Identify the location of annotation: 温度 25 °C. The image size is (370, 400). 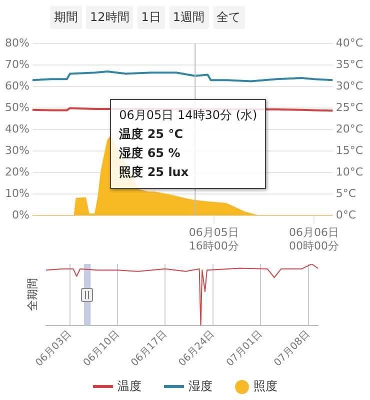
(151, 134).